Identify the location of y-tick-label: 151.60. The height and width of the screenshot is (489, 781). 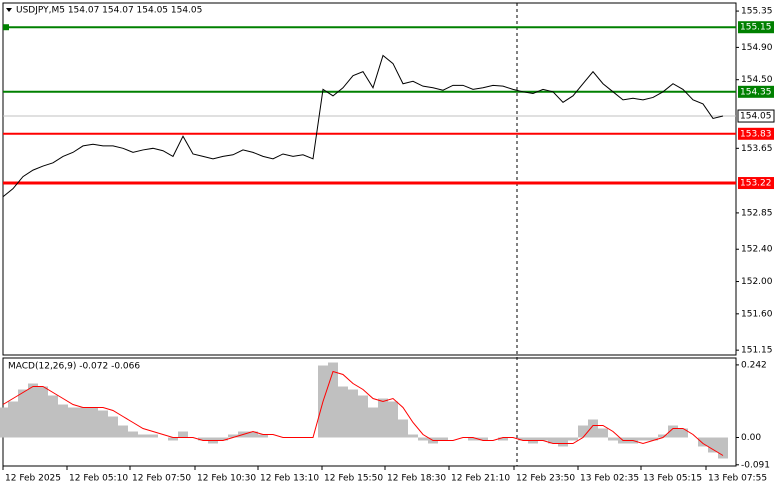
(757, 314).